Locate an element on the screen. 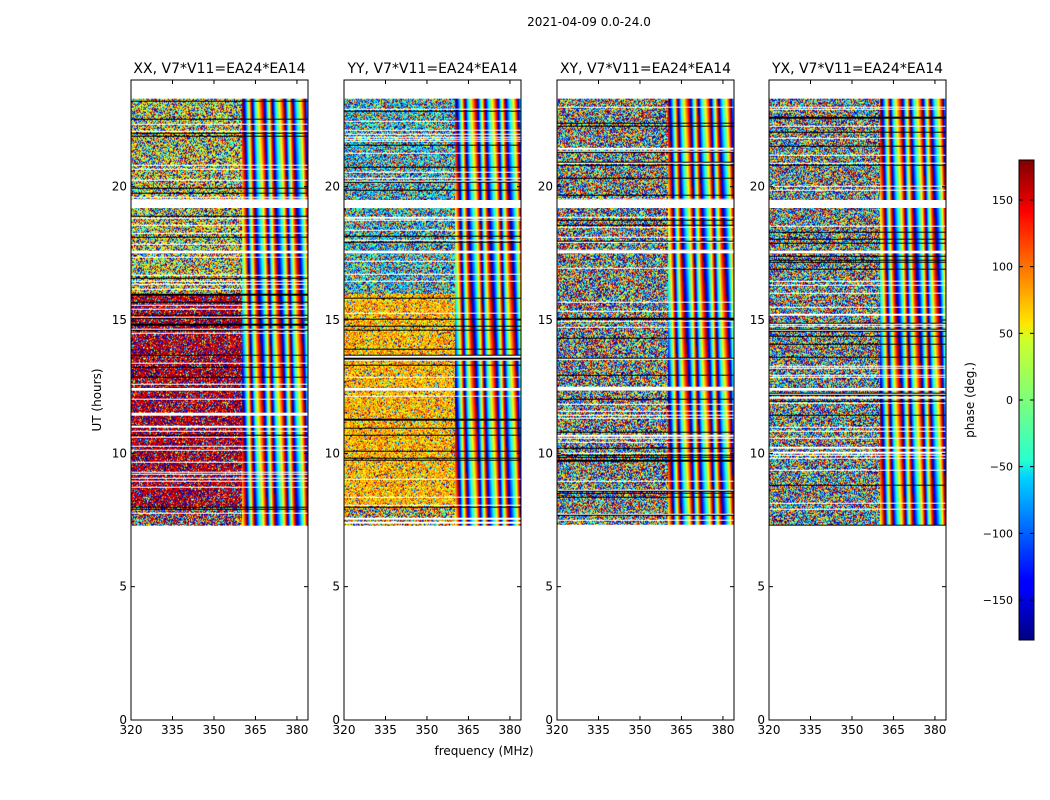  colorbar: 150 100 50 0 −50 −100 −150 phase (deg.) is located at coordinates (999, 400).